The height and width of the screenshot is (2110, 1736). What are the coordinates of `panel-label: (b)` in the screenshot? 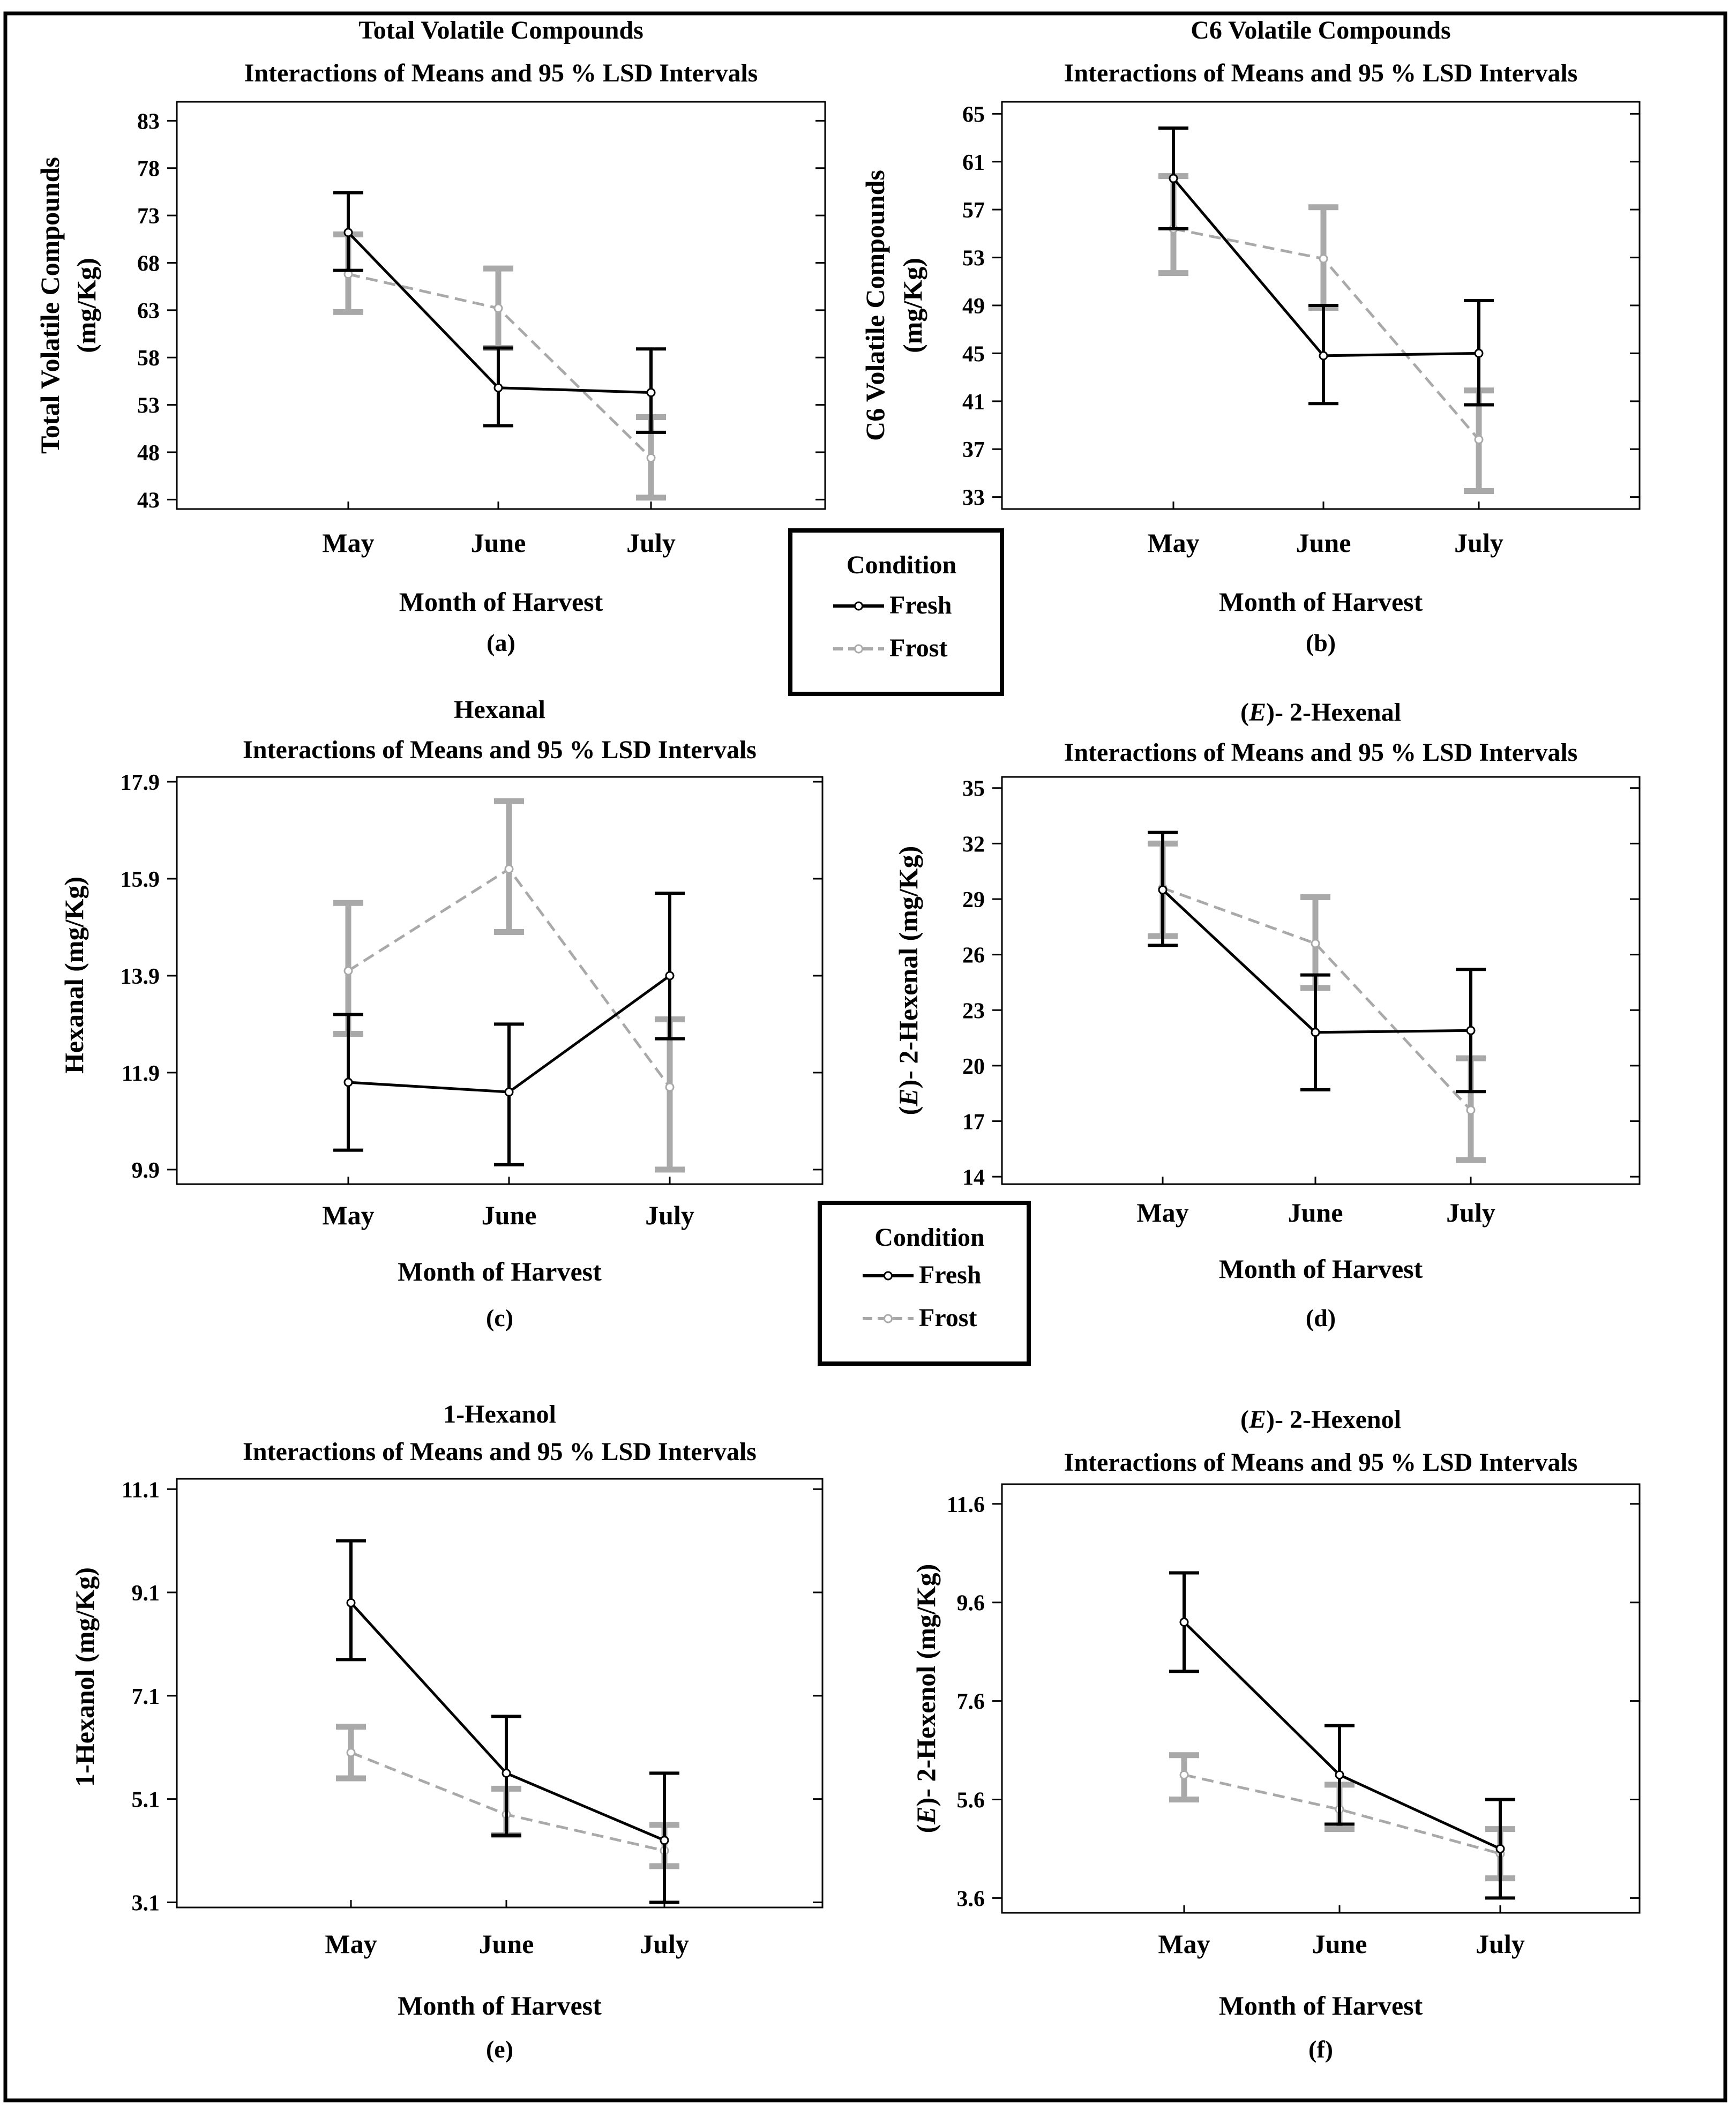 It's located at (1321, 642).